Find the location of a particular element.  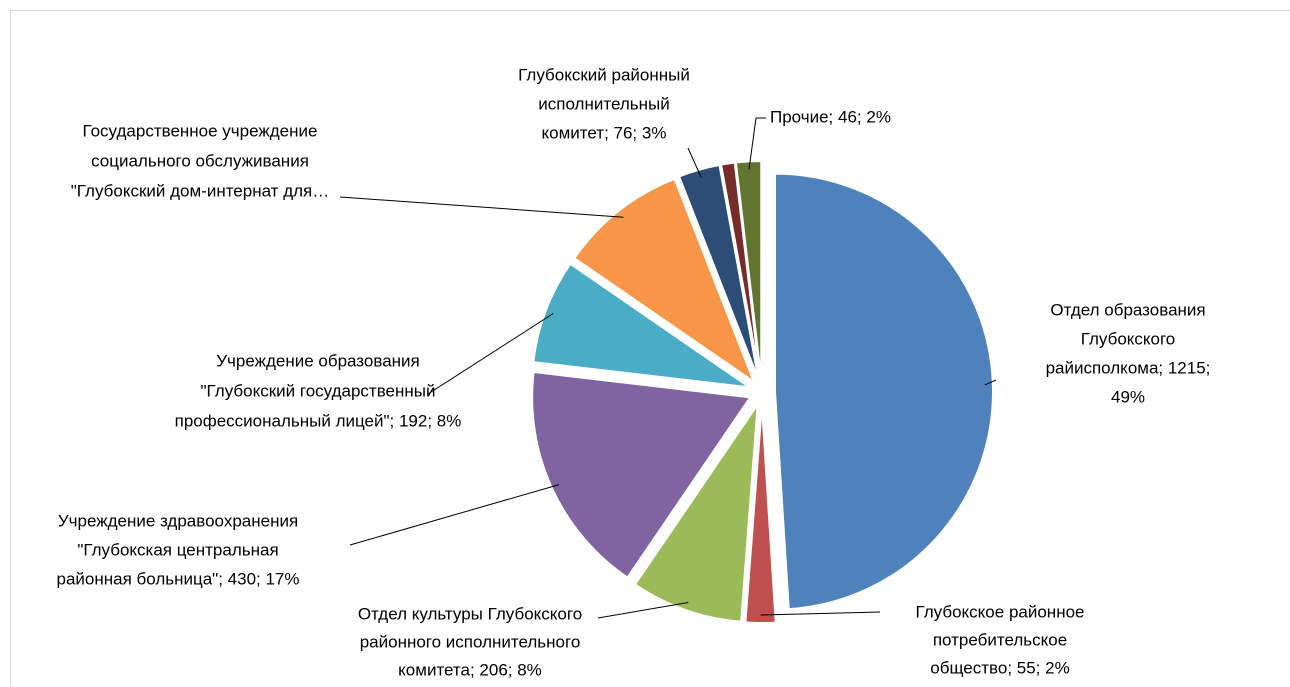

data-label: исполнительный is located at coordinates (603, 103).